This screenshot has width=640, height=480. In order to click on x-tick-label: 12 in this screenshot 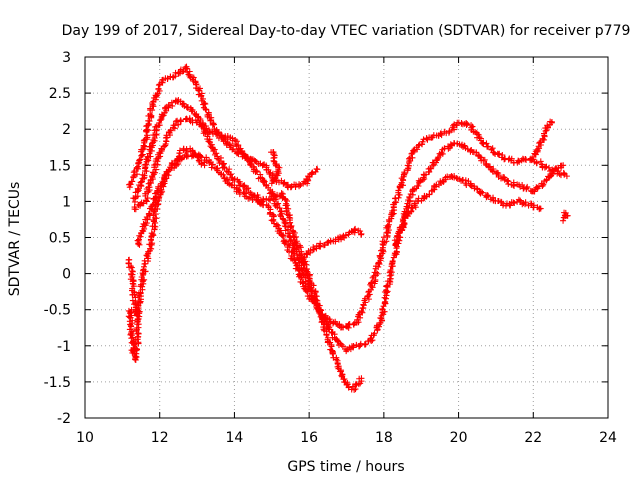, I will do `click(160, 438)`.